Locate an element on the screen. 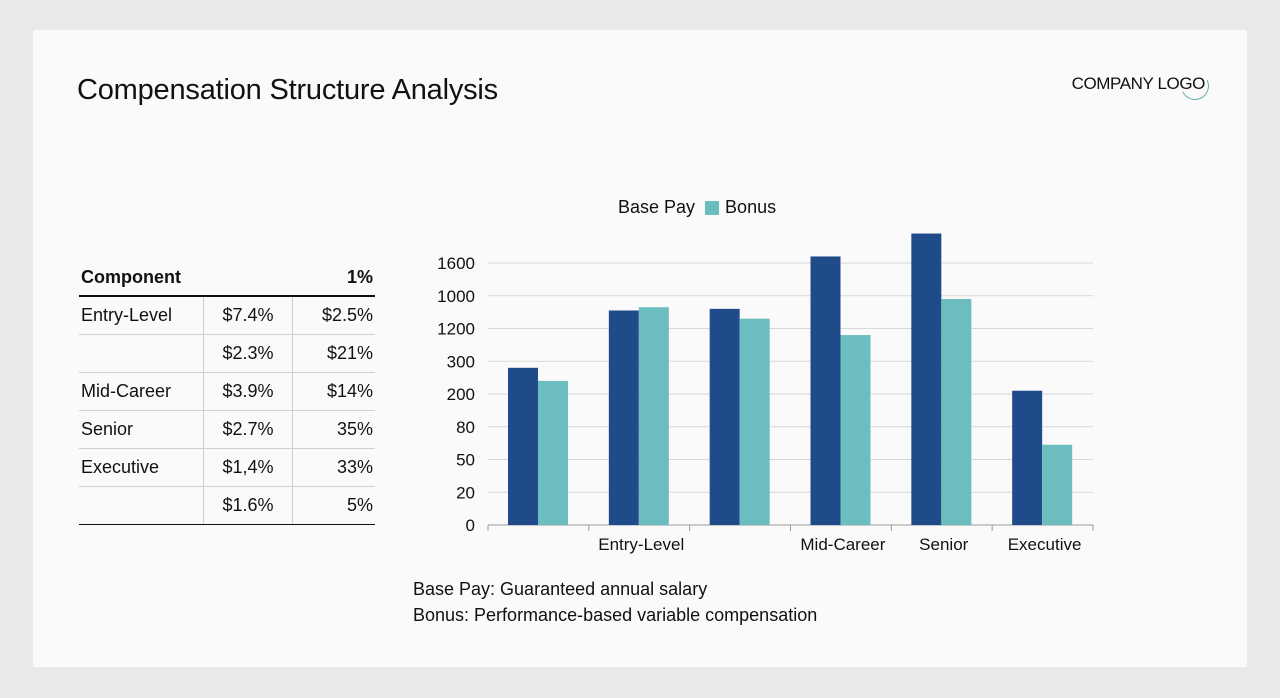 The height and width of the screenshot is (698, 1280). x-tick-label: Mid-Career is located at coordinates (842, 544).